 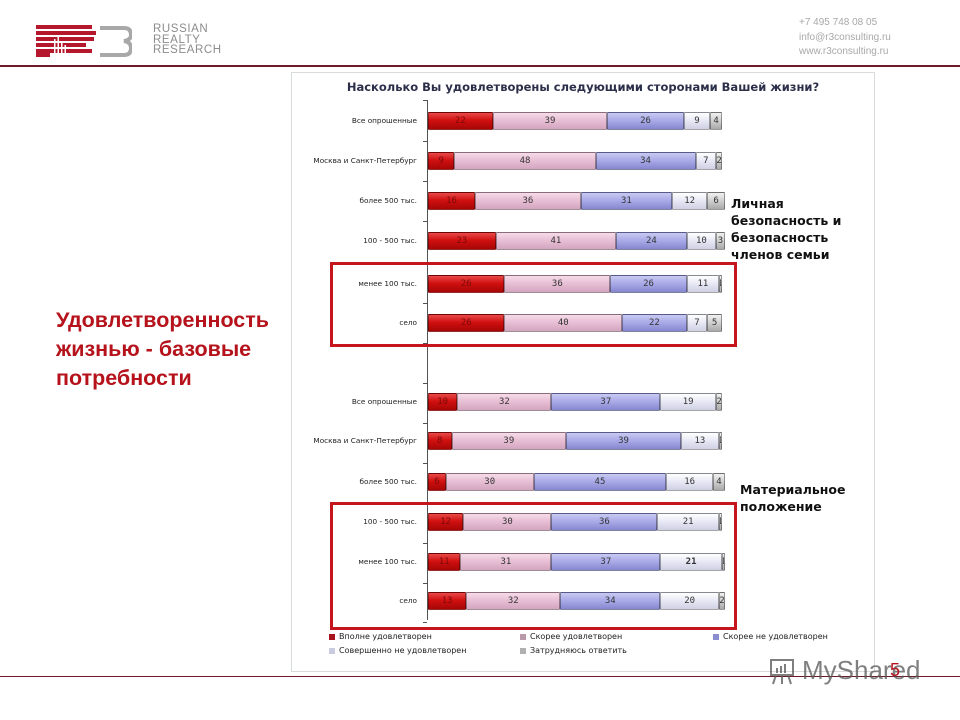 I want to click on website-link: www.r3consulting.ru, so click(x=844, y=51).